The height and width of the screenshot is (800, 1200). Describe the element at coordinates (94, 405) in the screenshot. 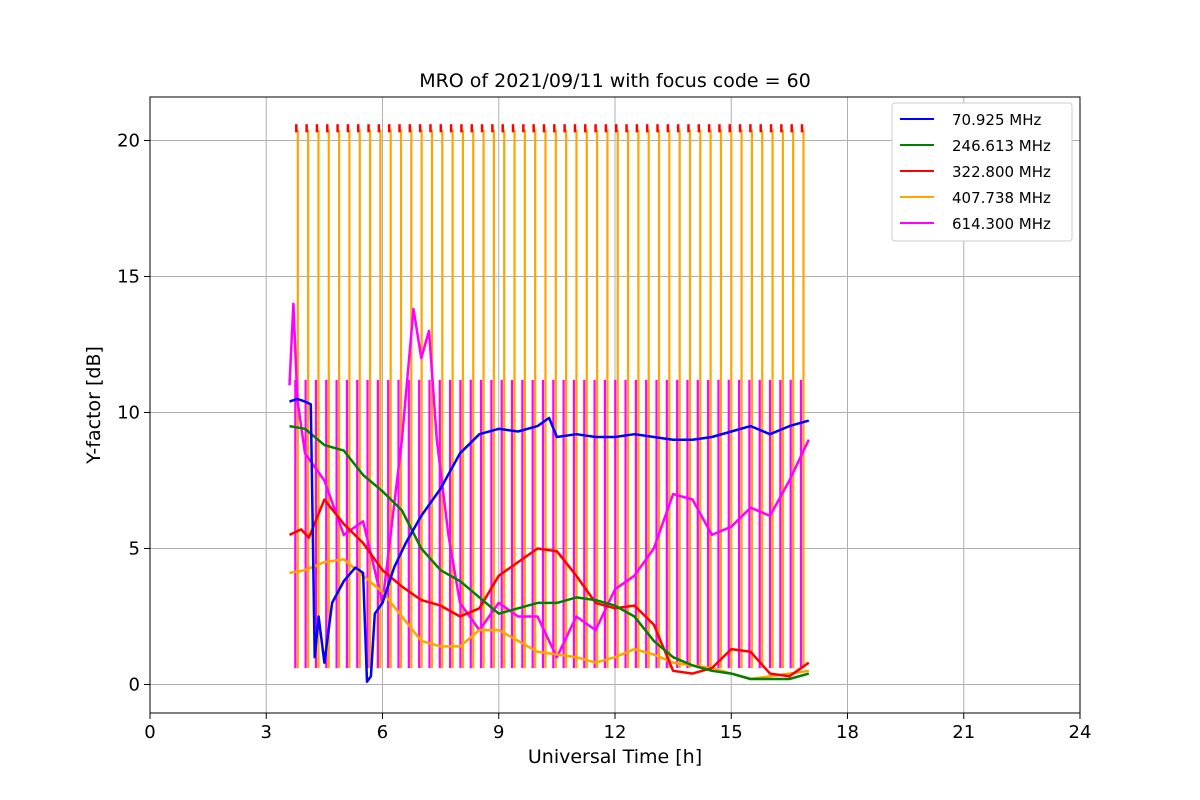

I see `y-axis-label: Y-factor [dB]` at that location.